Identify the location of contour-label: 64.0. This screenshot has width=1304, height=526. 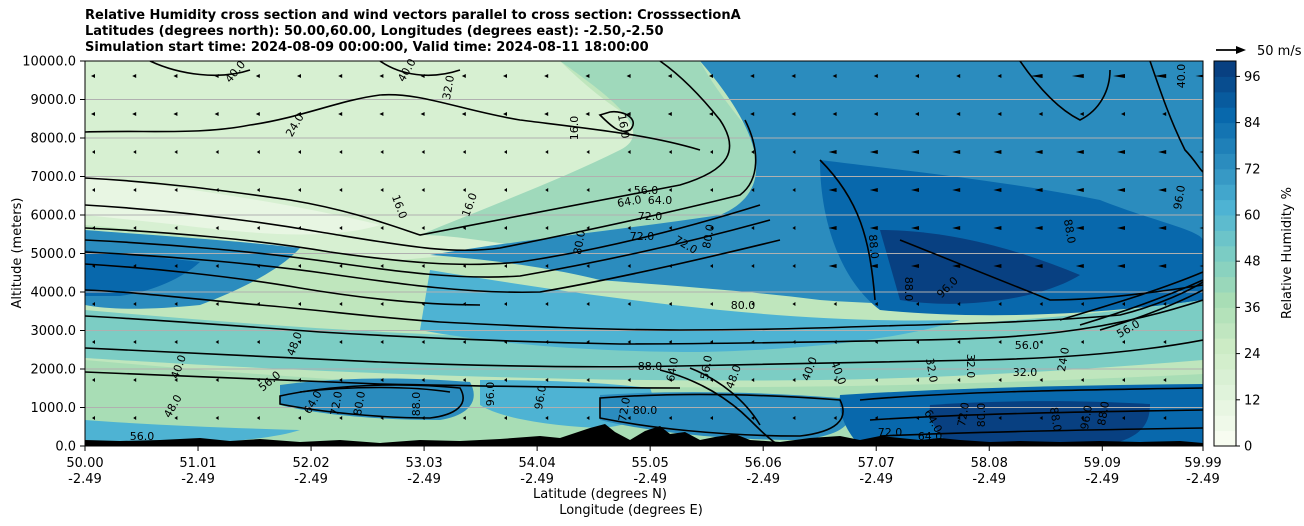
(672, 369).